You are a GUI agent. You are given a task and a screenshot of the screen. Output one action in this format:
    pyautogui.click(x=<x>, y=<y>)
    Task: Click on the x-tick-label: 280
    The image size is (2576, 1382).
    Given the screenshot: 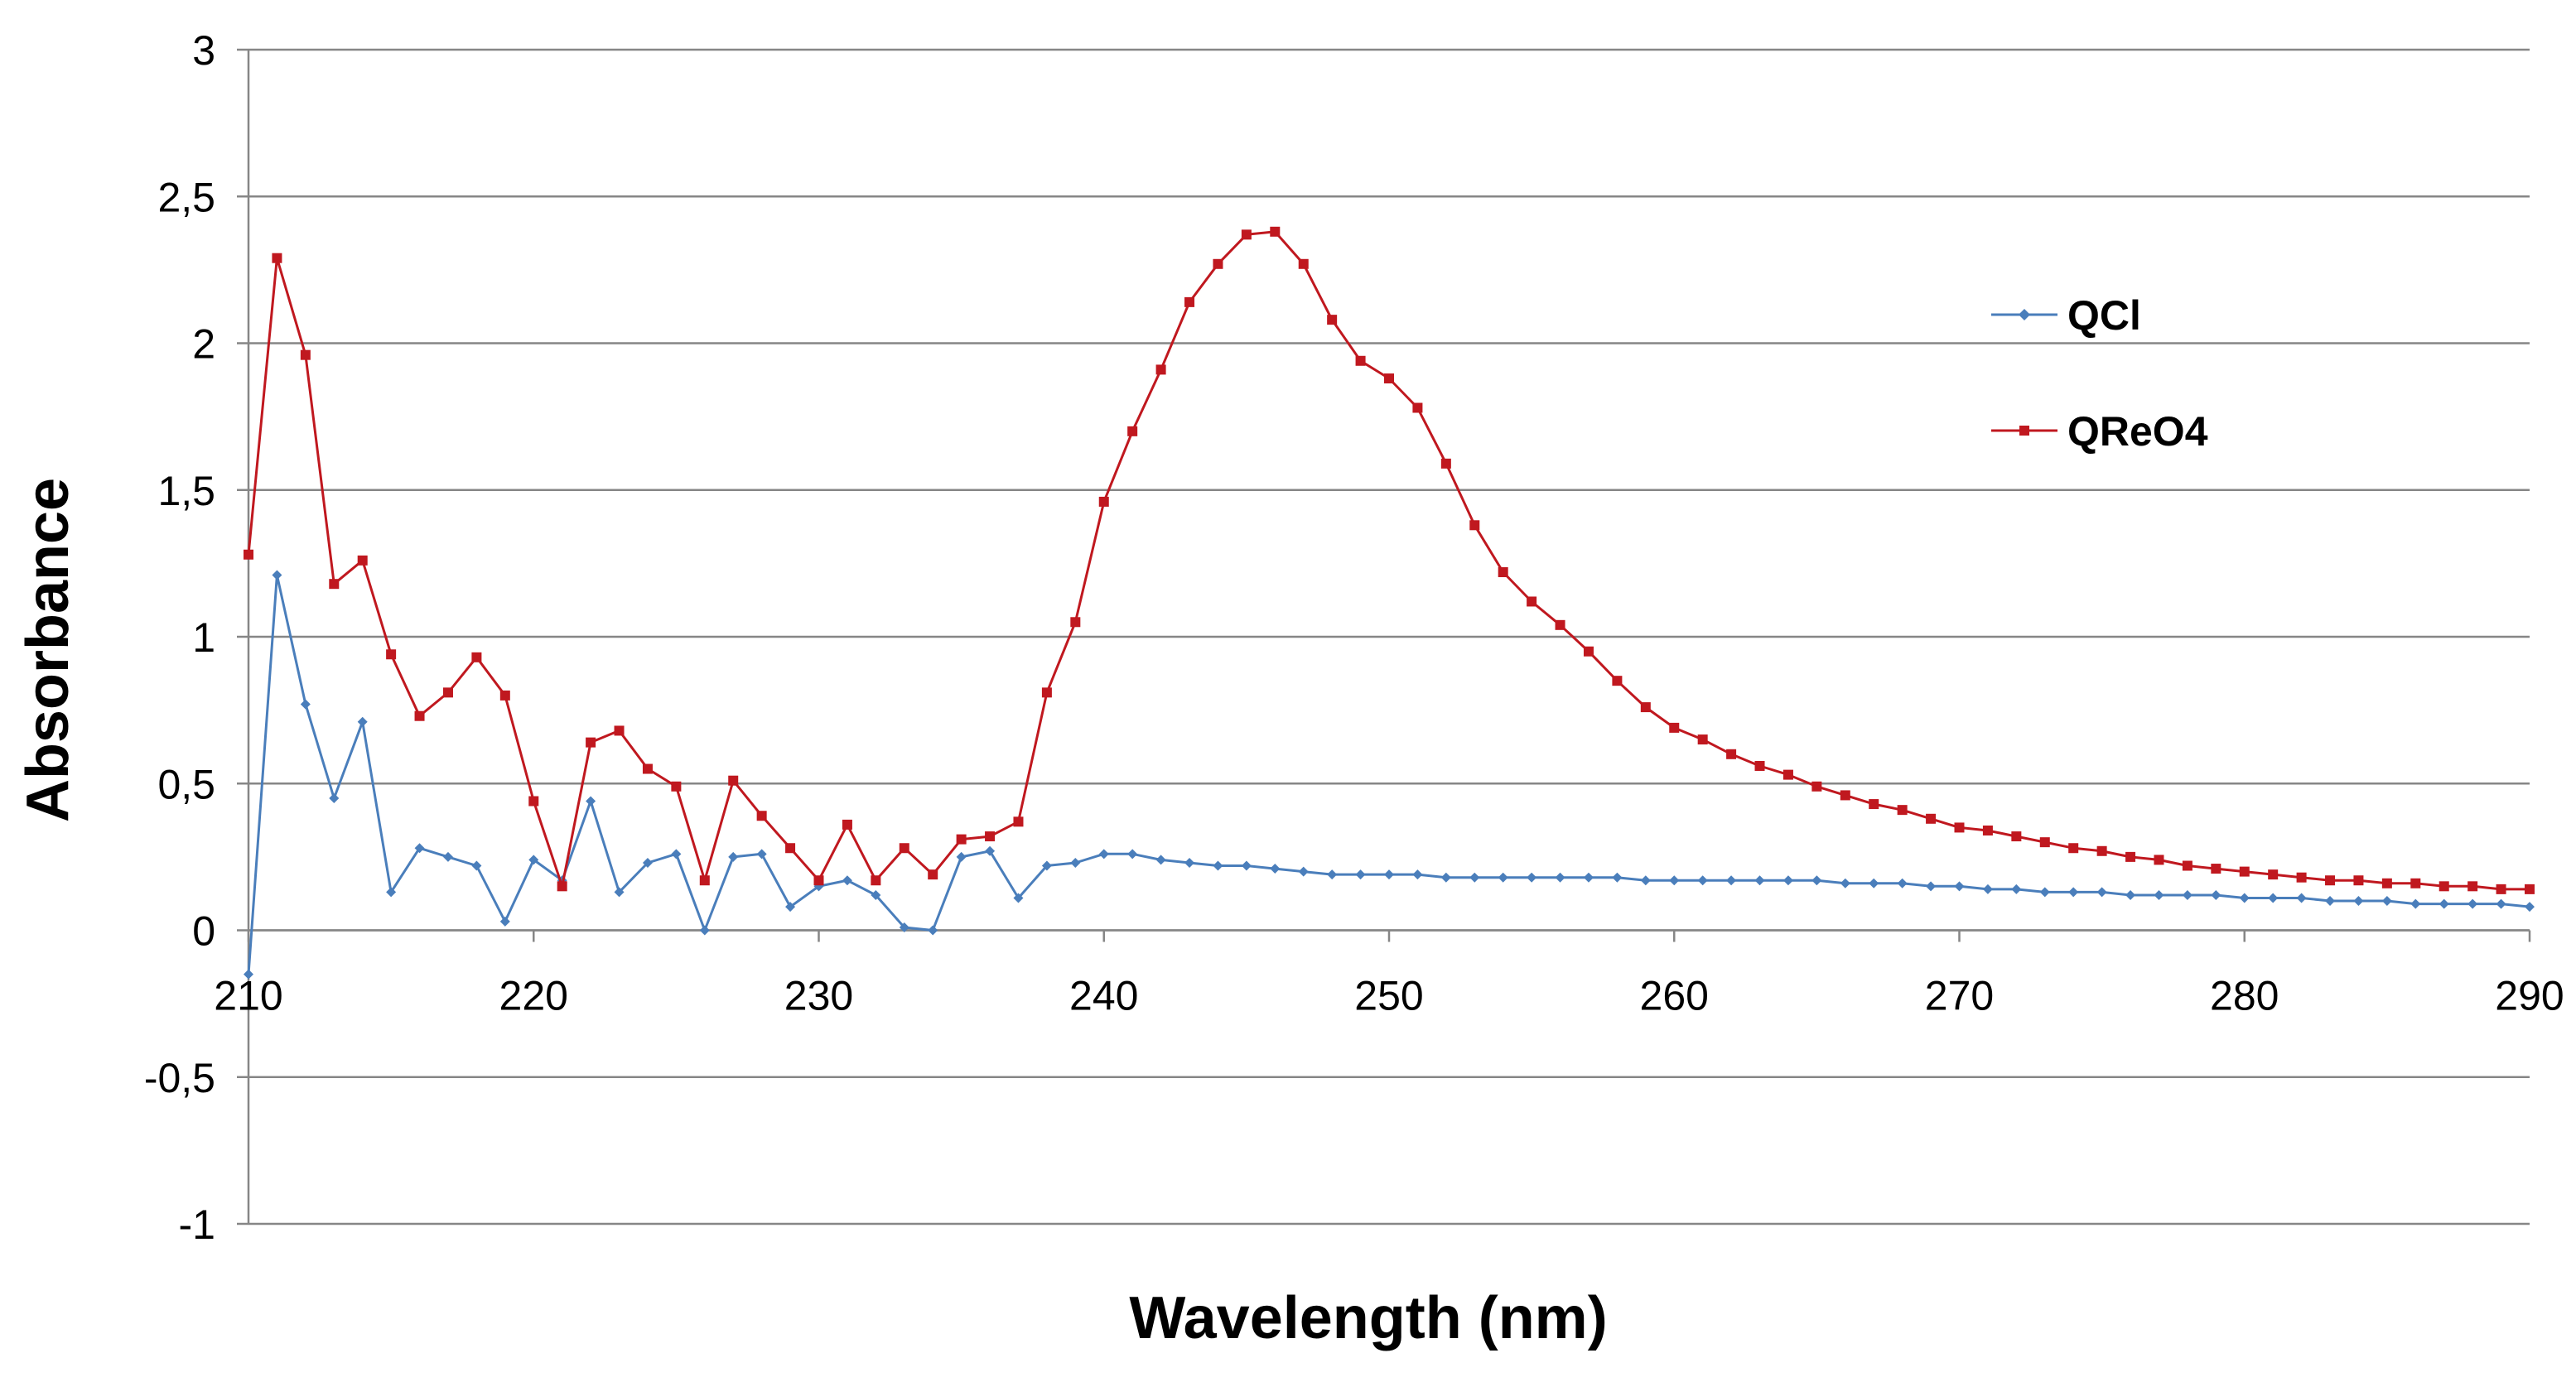 What is the action you would take?
    pyautogui.click(x=2244, y=996)
    